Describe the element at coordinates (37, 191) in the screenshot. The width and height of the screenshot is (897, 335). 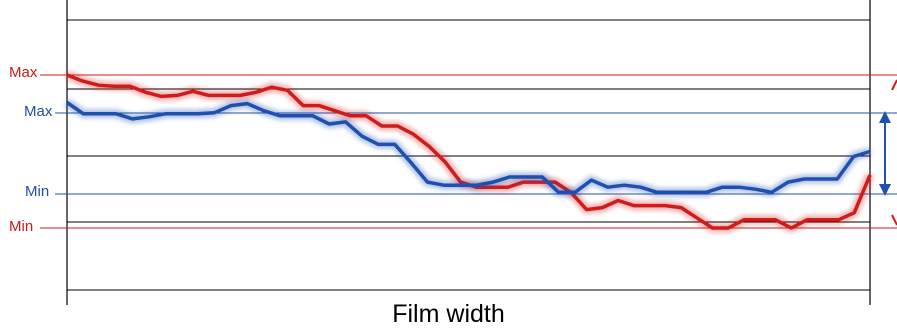
I see `blue-min-label: Min` at that location.